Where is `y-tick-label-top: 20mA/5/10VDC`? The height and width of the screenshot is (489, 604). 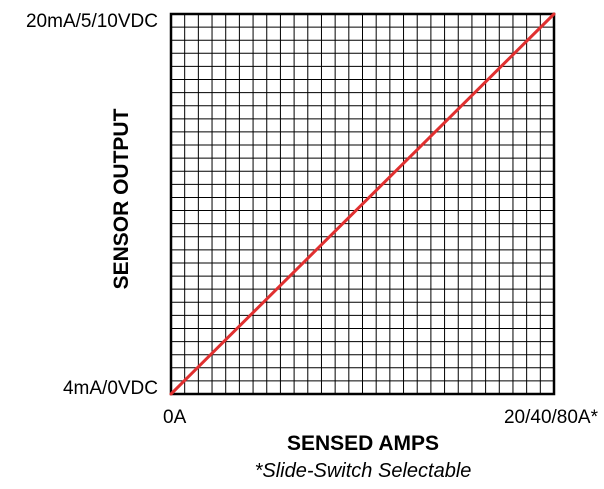 y-tick-label-top: 20mA/5/10VDC is located at coordinates (92, 21).